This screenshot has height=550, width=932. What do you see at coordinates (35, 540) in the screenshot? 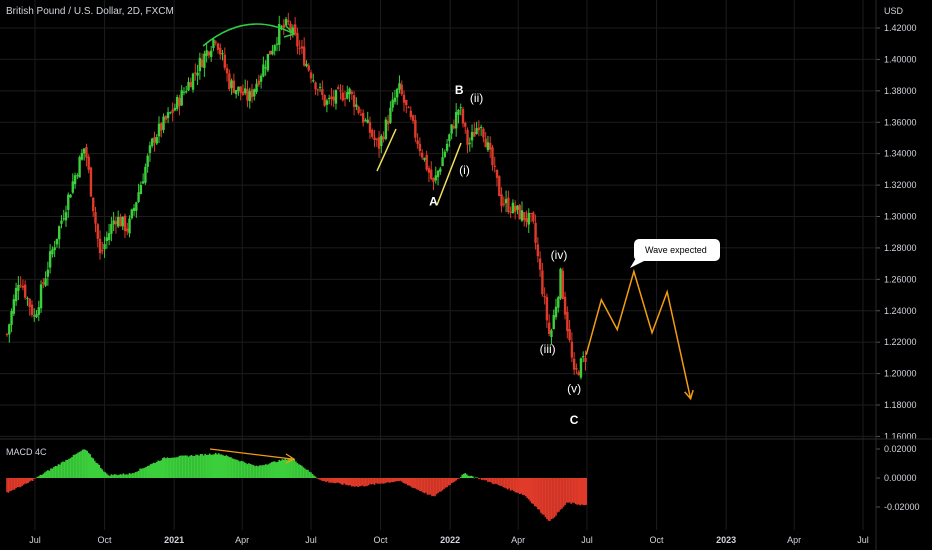
I see `x-tick-label: Jul` at bounding box center [35, 540].